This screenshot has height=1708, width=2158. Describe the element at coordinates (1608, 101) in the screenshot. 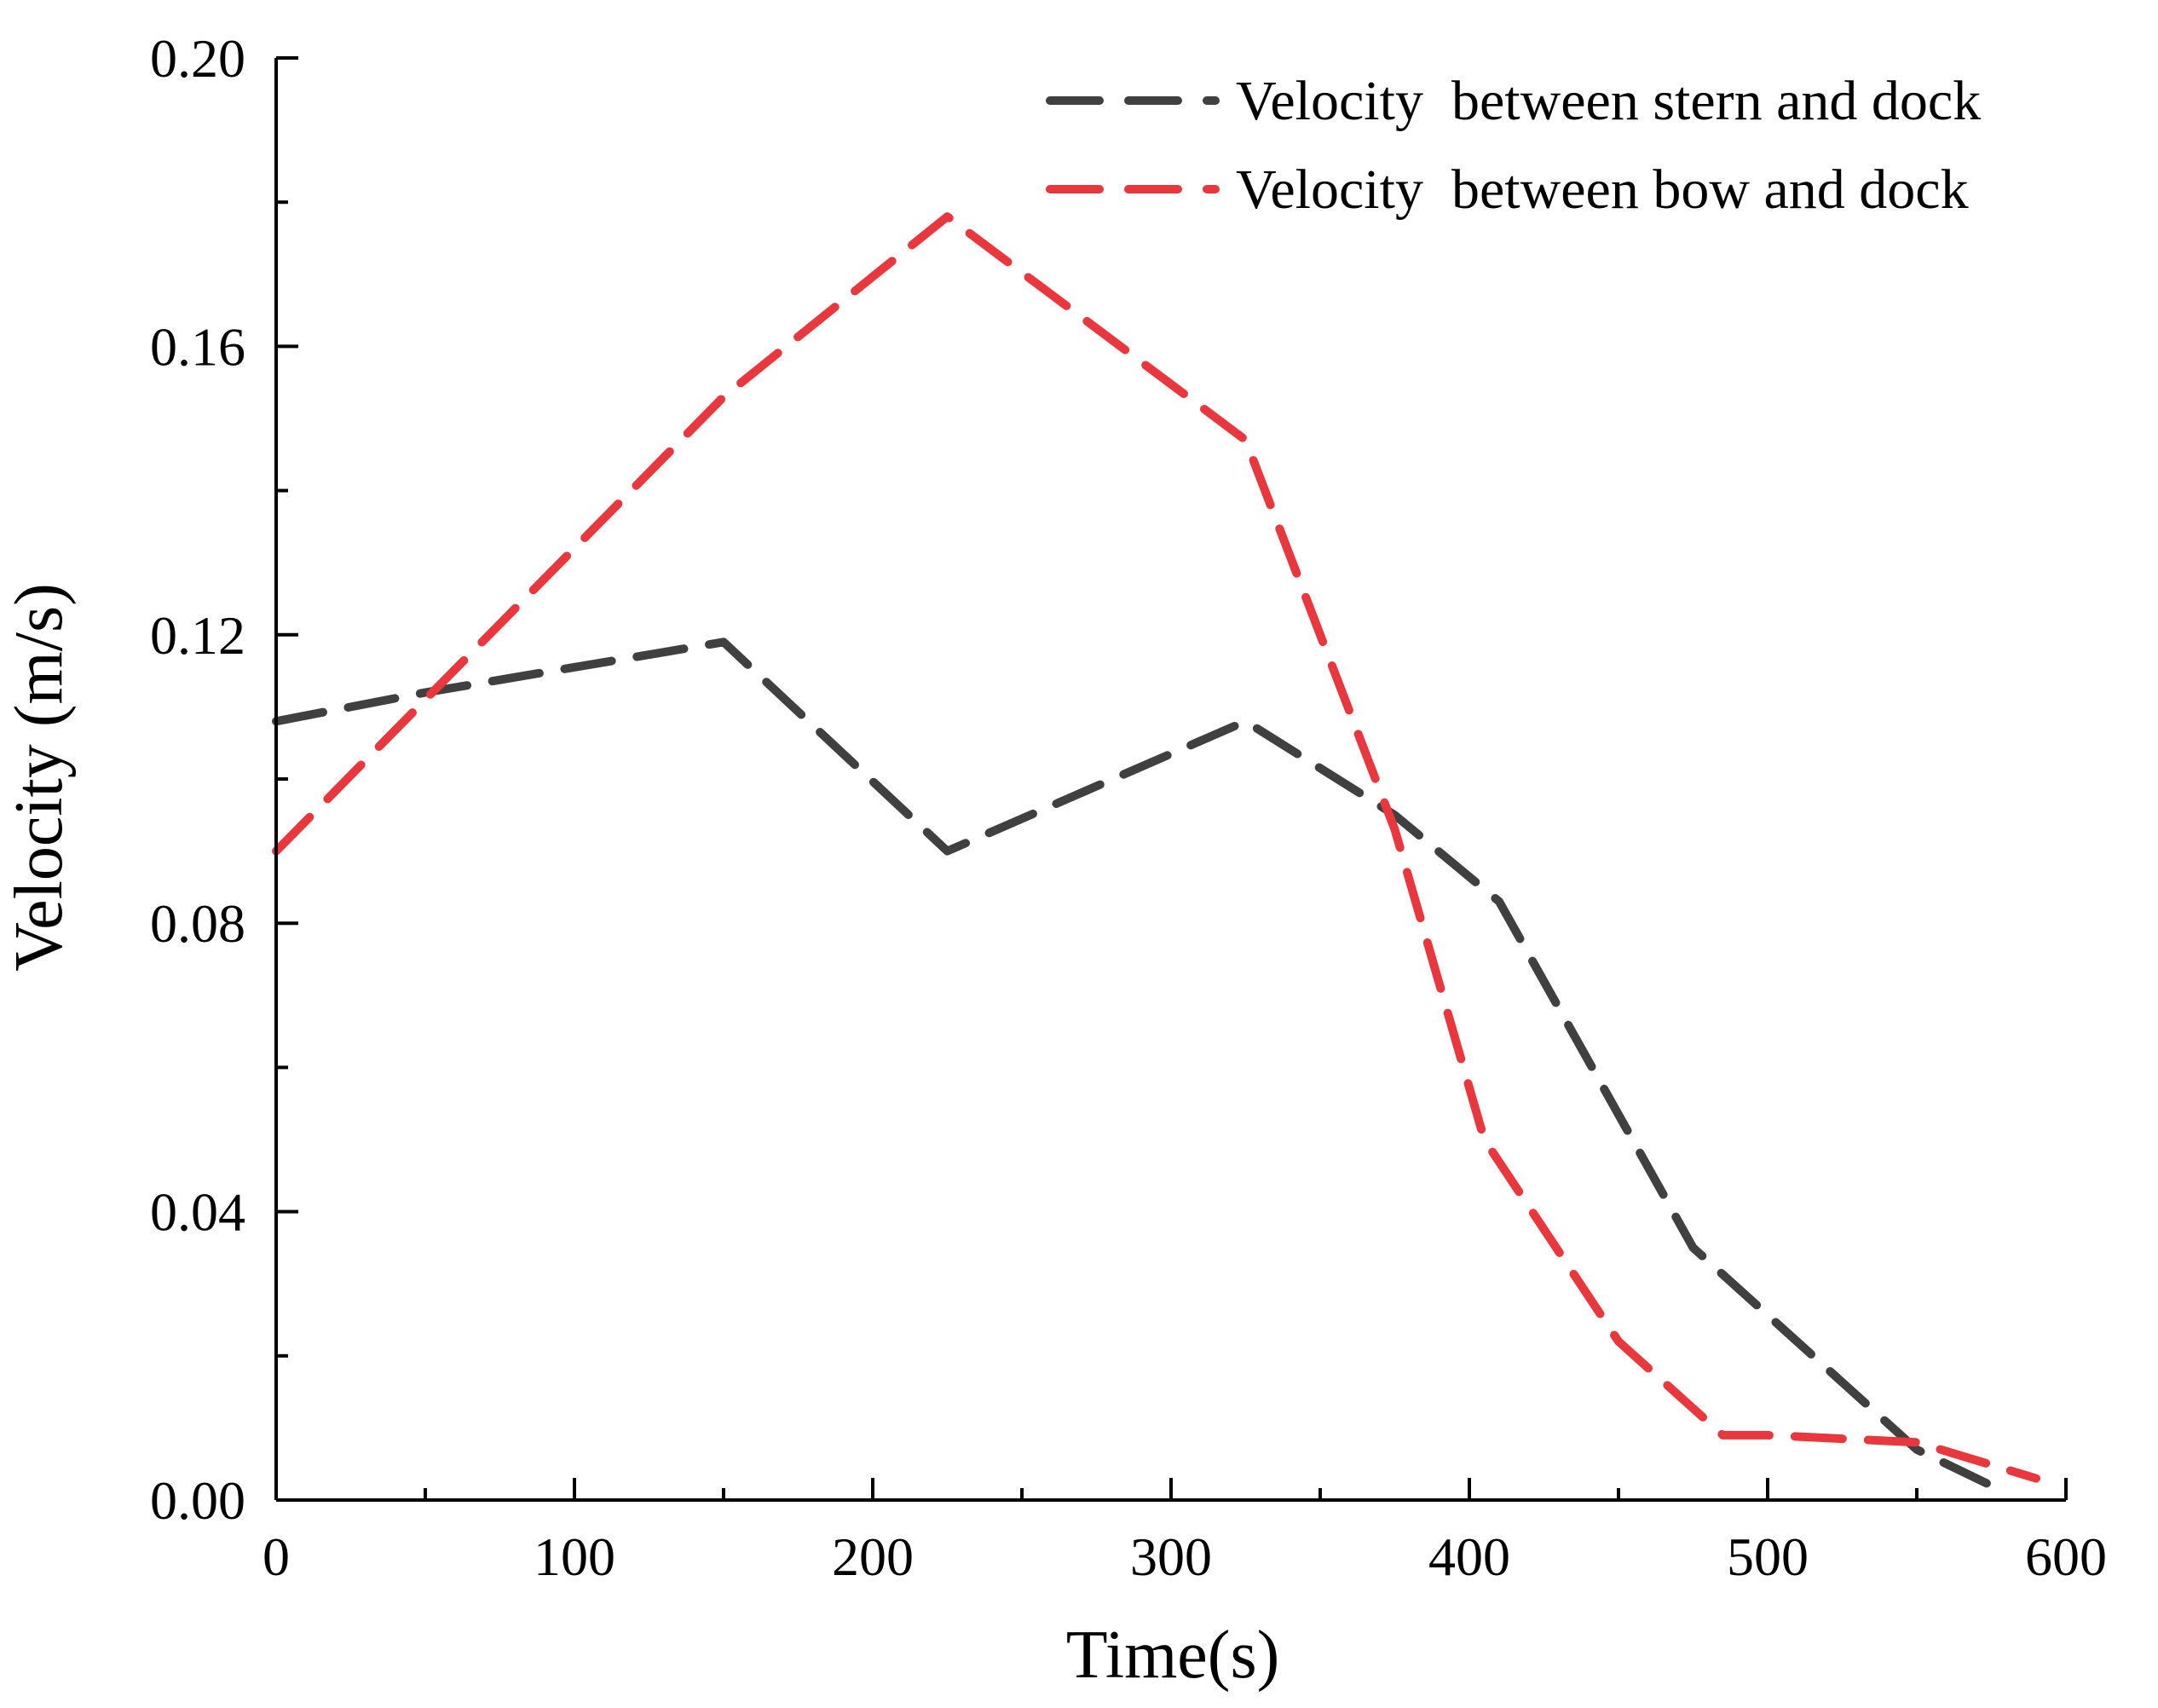

I see `legend-label-1: Velocity between stern and dock` at that location.